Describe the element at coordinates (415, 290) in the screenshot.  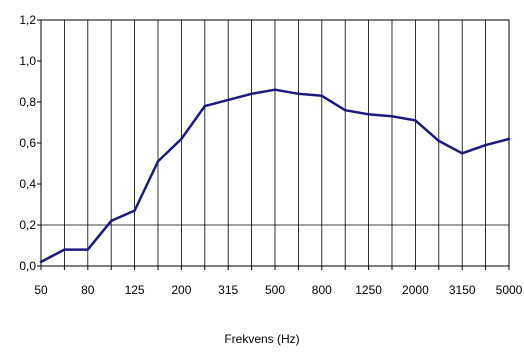
I see `x-tick-label: 2000` at that location.